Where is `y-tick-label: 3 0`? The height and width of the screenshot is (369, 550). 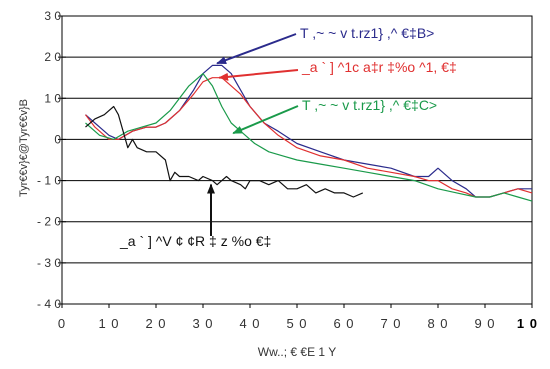 y-tick-label: 3 0 is located at coordinates (52, 16).